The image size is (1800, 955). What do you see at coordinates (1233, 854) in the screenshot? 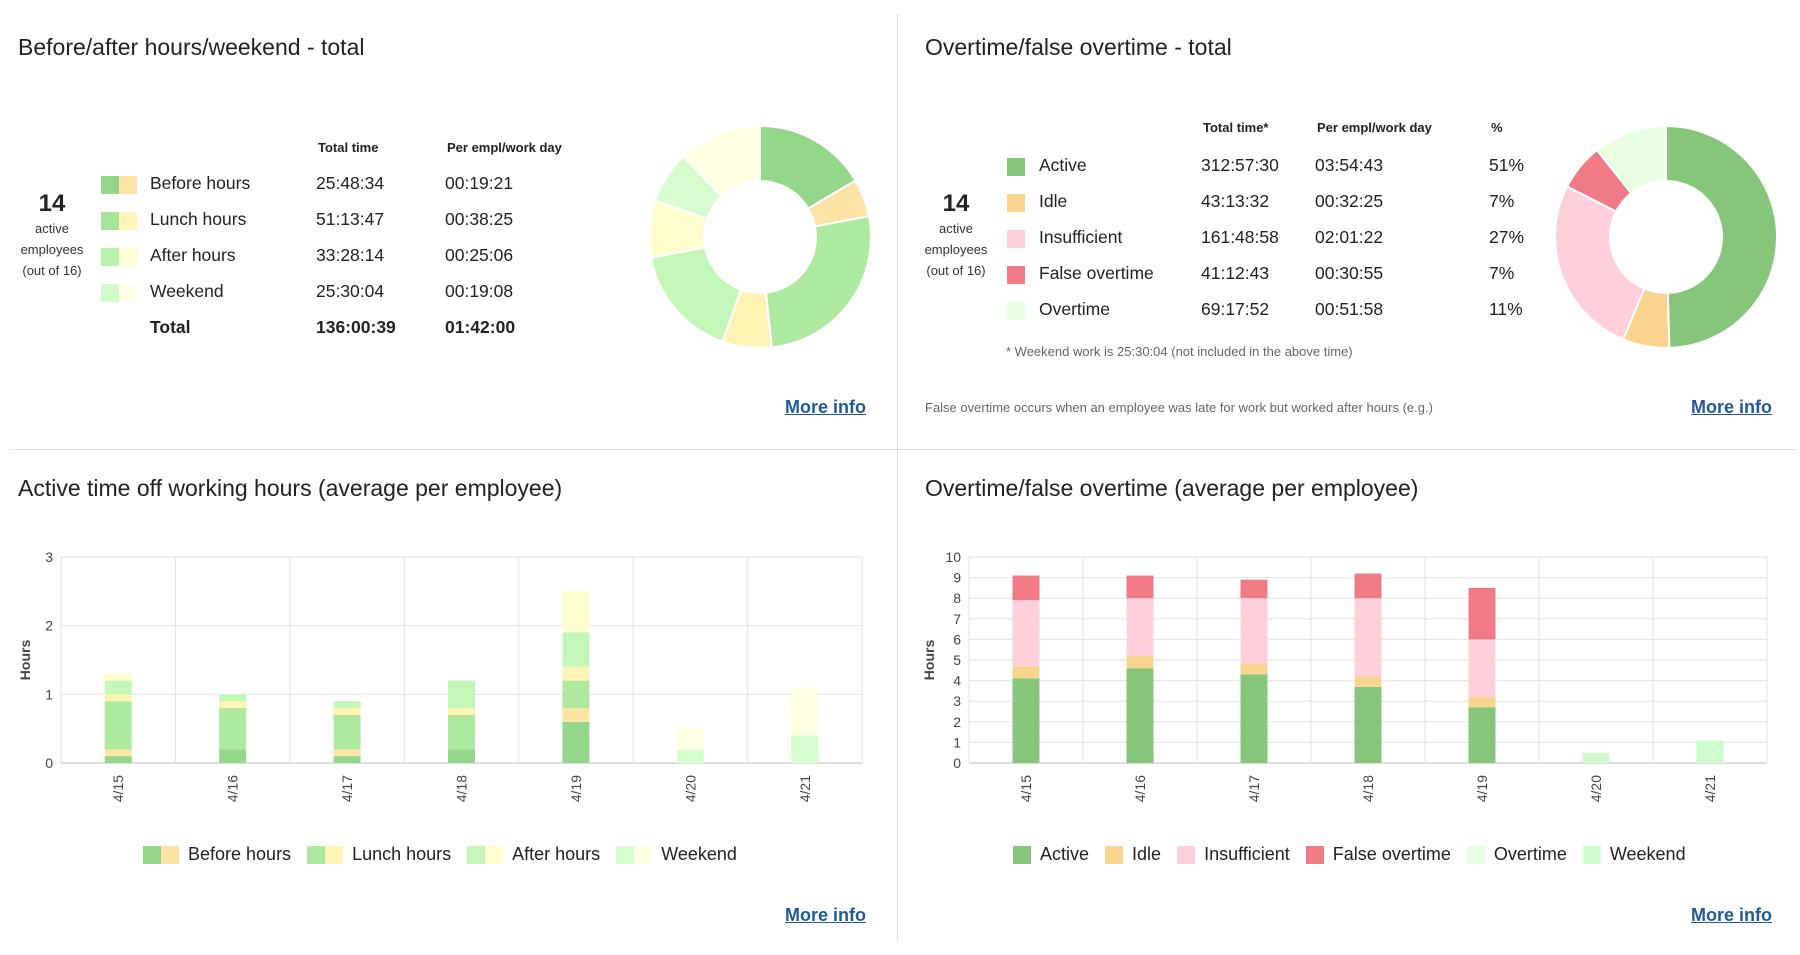
I see `legend-item: Insufficient` at bounding box center [1233, 854].